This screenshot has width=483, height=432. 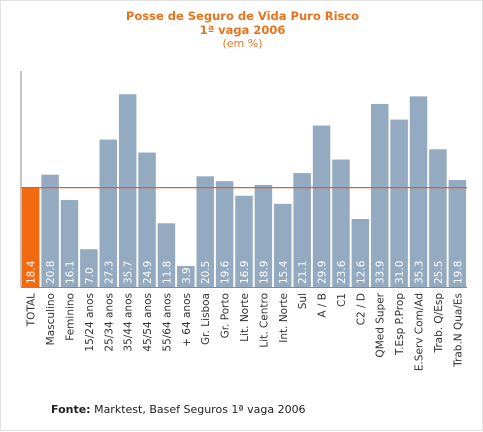 I want to click on category-label-1: Masculino, so click(x=51, y=319).